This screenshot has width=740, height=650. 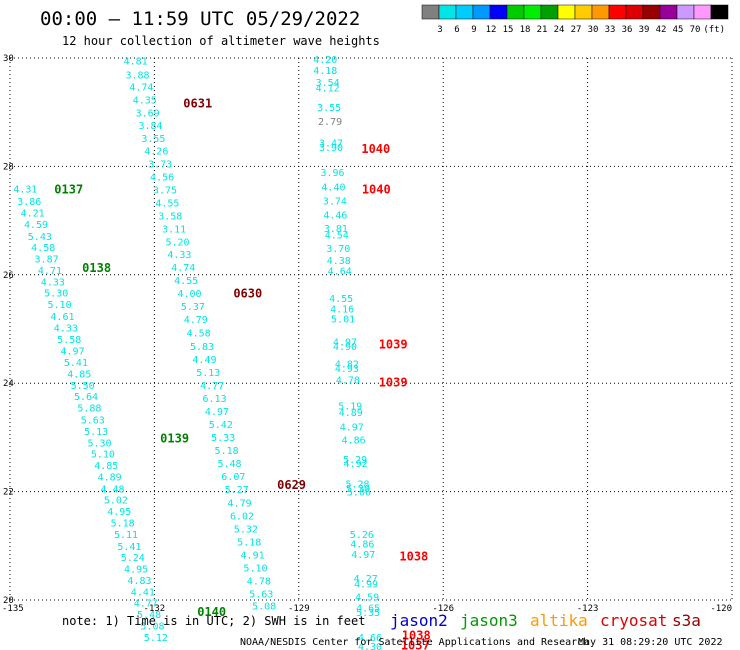 What do you see at coordinates (233, 477) in the screenshot?
I see `wave-height-value: 6.07` at bounding box center [233, 477].